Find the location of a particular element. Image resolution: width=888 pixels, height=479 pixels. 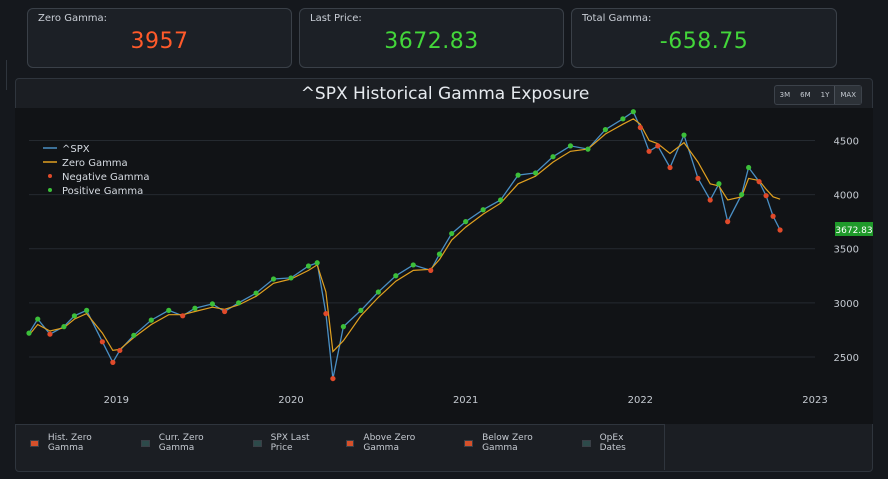

legend-label: OpEx Dates is located at coordinates (612, 443).